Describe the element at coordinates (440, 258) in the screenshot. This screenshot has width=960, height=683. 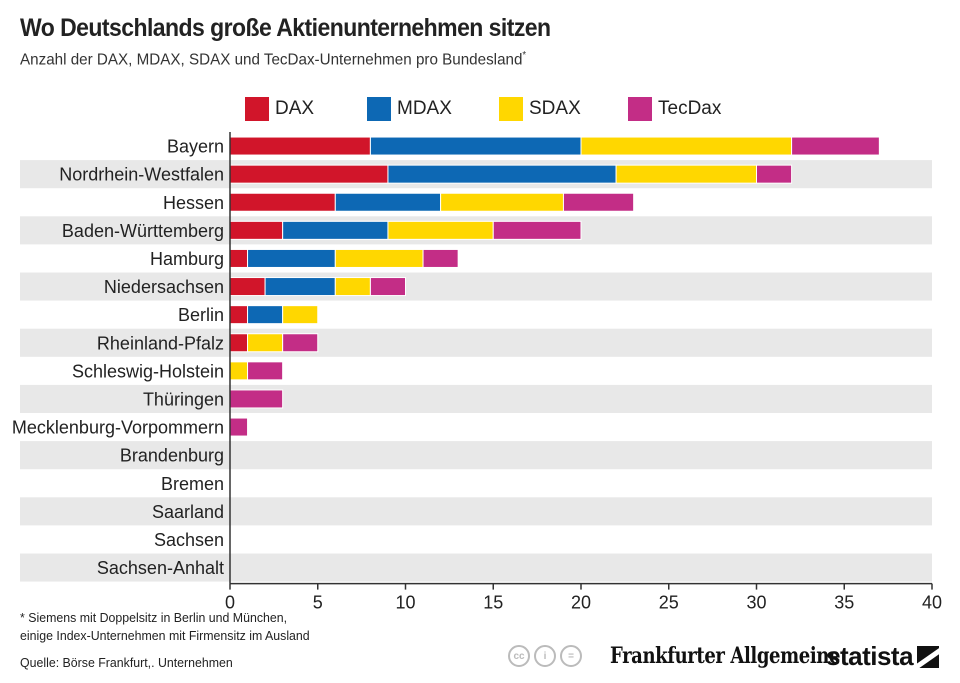
I see `bar-tecdax-hamburg` at that location.